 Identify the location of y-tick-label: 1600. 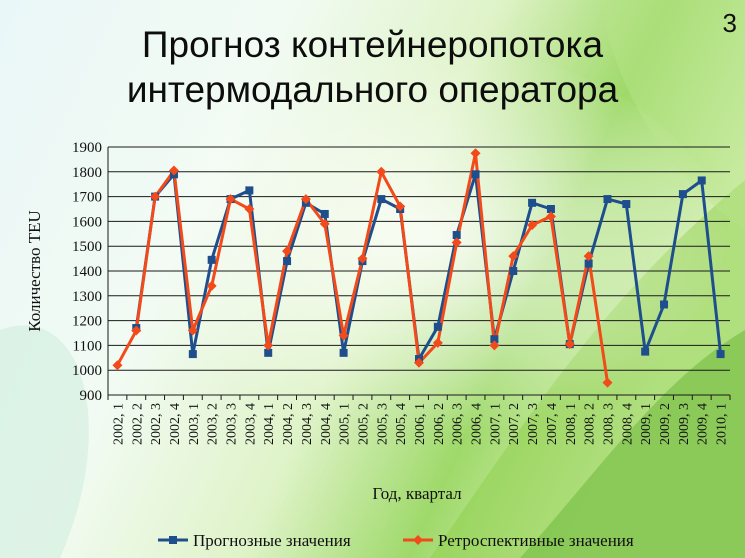
(87, 222).